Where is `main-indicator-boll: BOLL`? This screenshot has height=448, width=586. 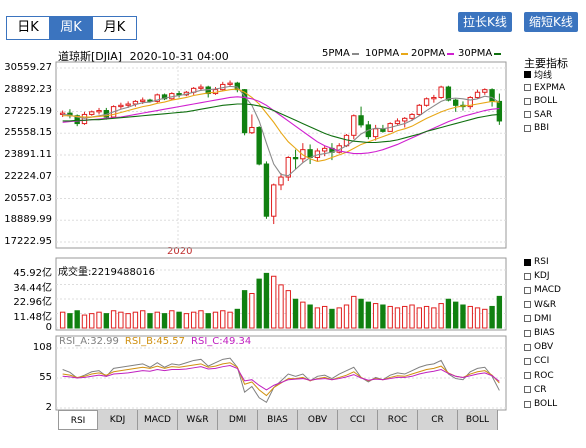 main-indicator-boll: BOLL is located at coordinates (540, 101).